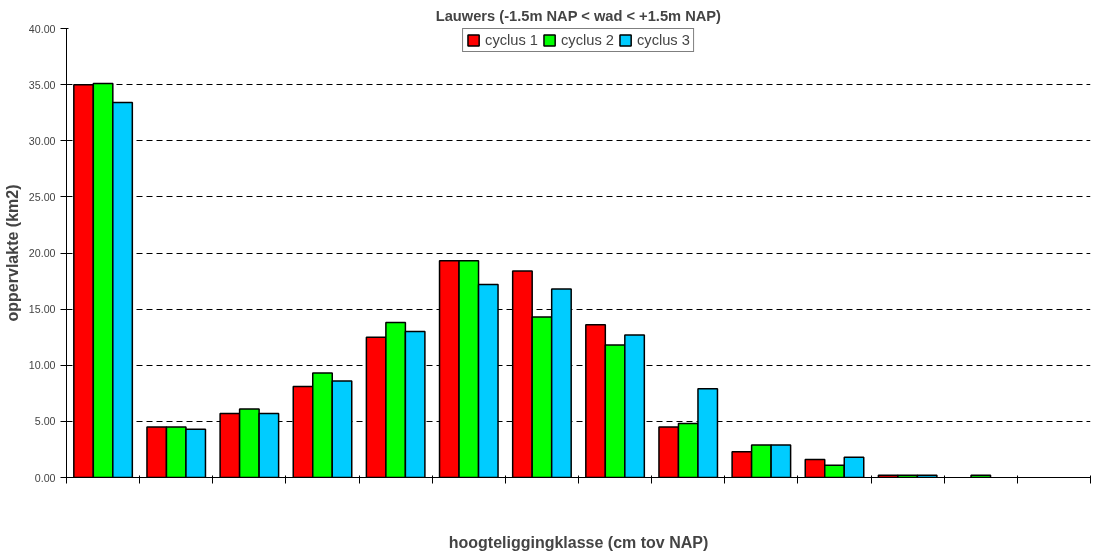 The width and height of the screenshot is (1106, 559). I want to click on y-tick-label: 25.00, so click(42, 196).